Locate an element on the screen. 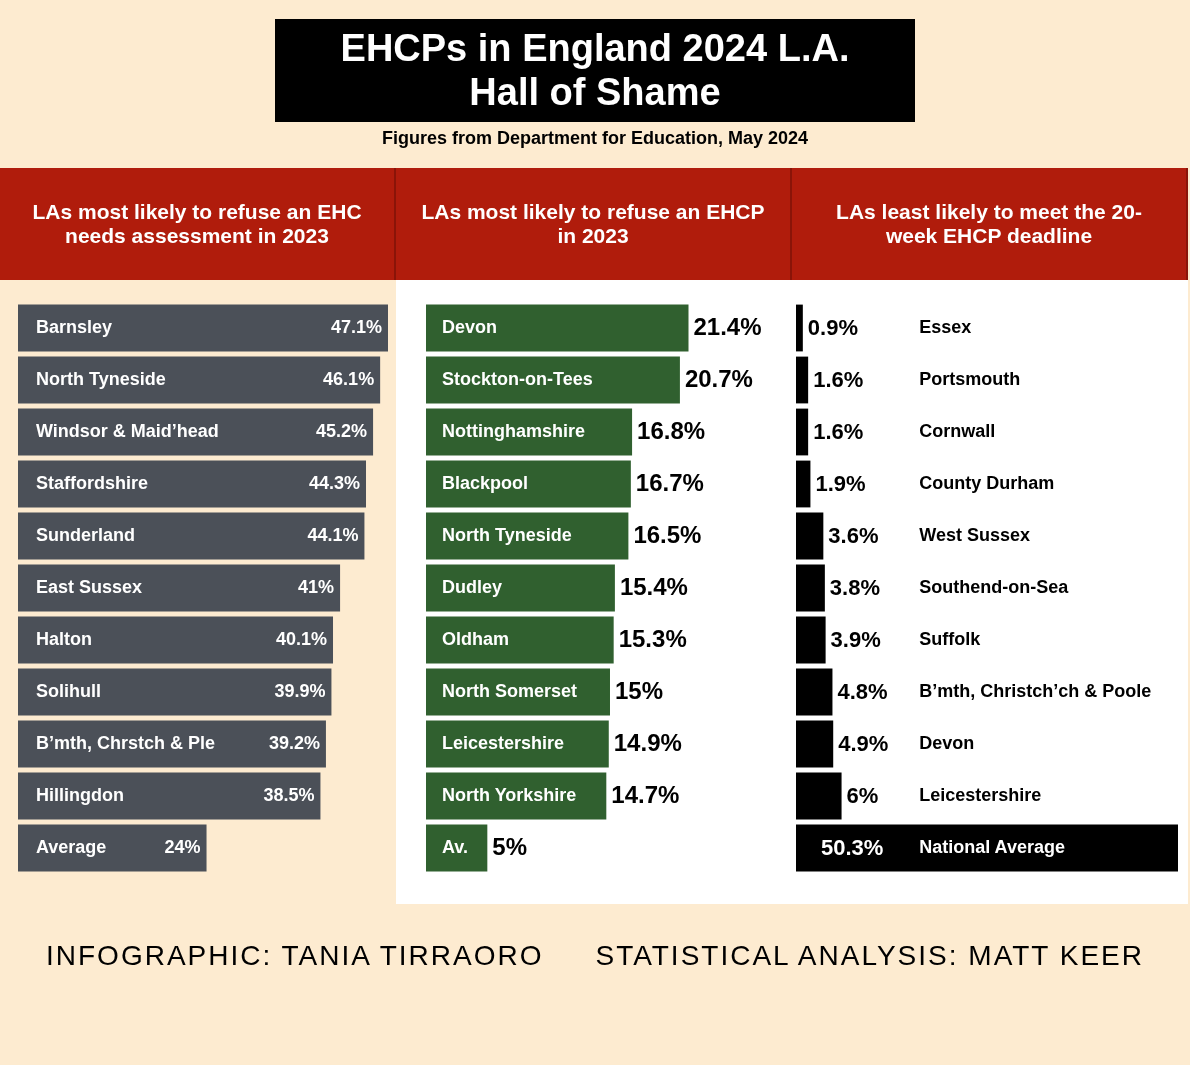  data-label: 6% is located at coordinates (862, 795).